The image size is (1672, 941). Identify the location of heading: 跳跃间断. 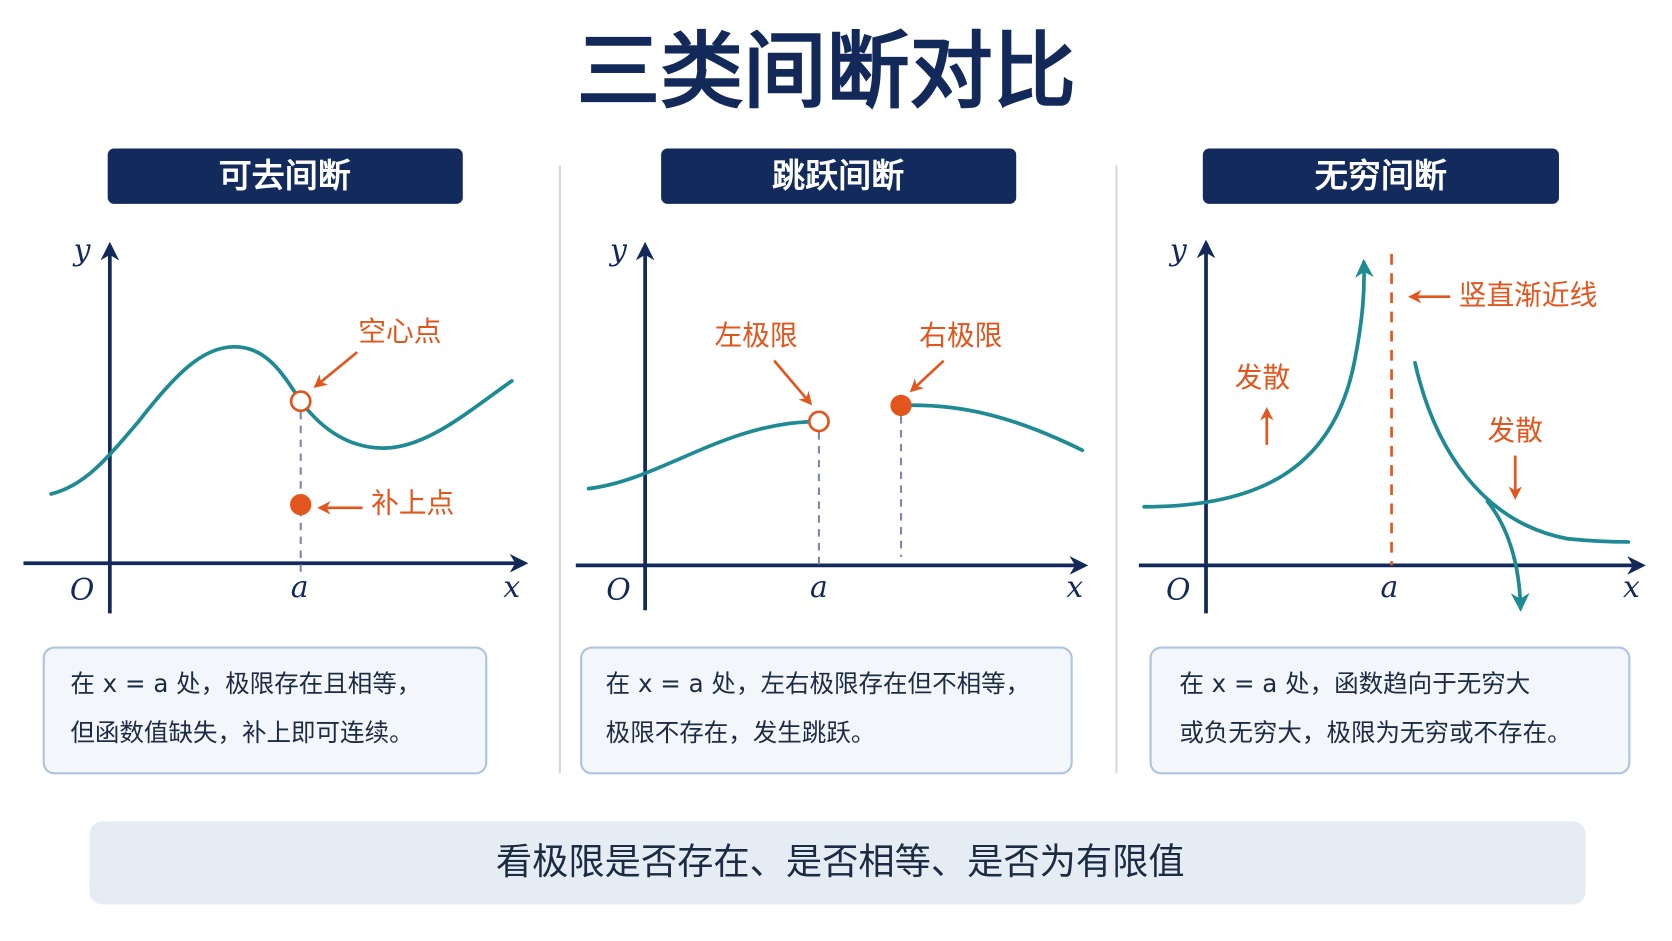
(838, 175).